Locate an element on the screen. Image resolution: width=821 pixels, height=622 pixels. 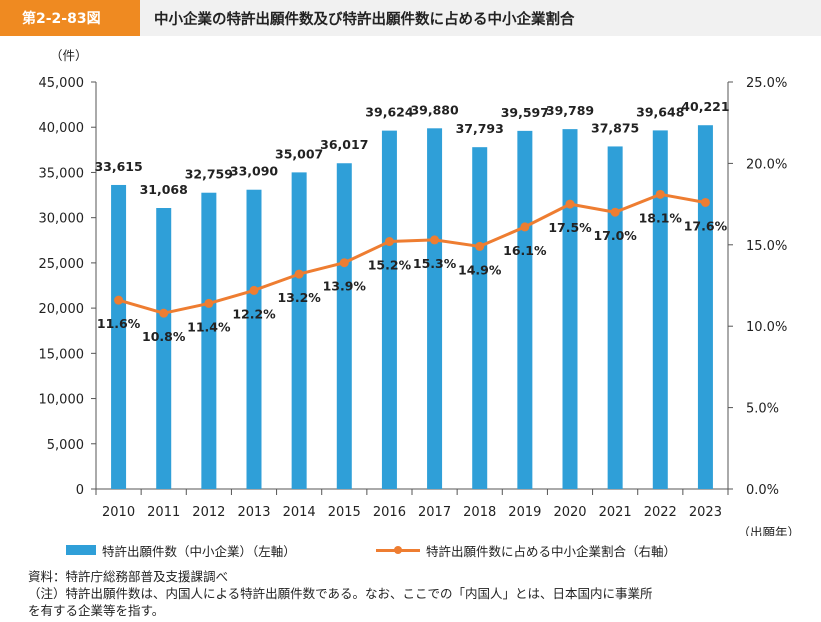
ratio-data-label: 11.4% is located at coordinates (209, 326).